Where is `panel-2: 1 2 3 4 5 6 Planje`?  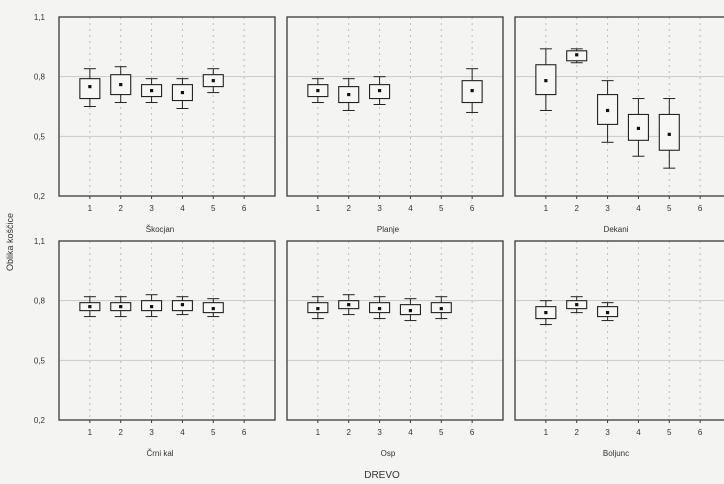
panel-2: 1 2 3 4 5 6 Planje is located at coordinates (395, 125).